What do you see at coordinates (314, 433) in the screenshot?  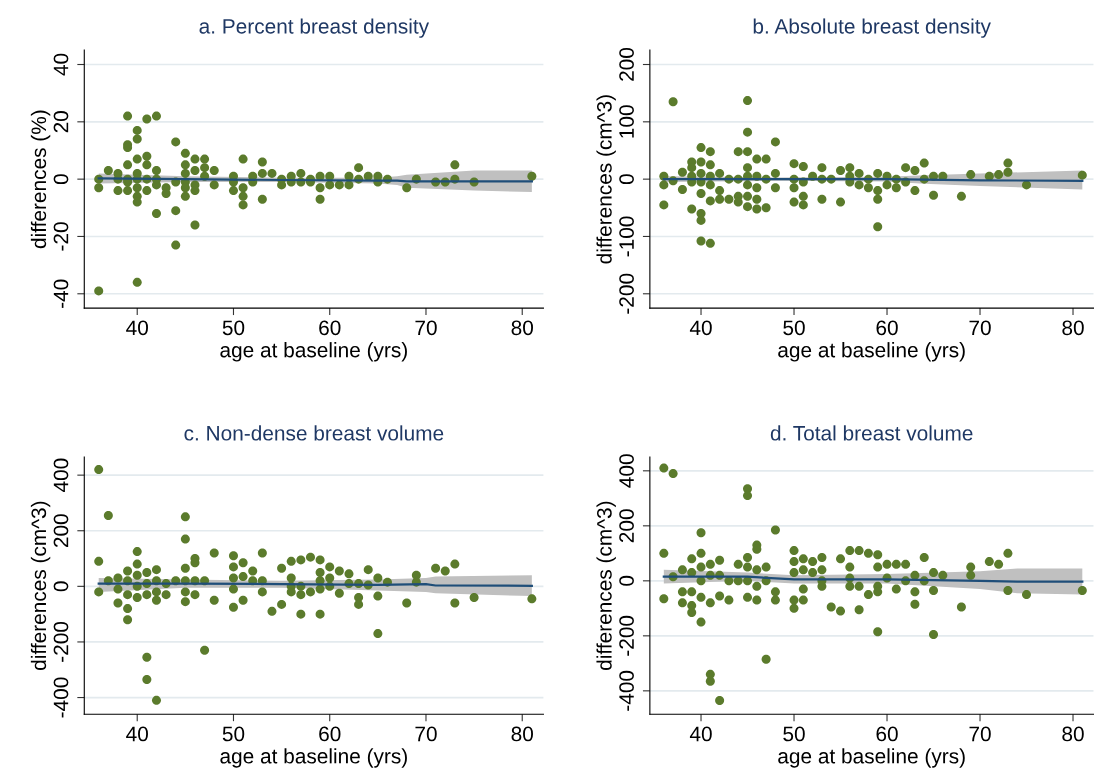 I see `chart-title: c. Non-dense breast volume` at bounding box center [314, 433].